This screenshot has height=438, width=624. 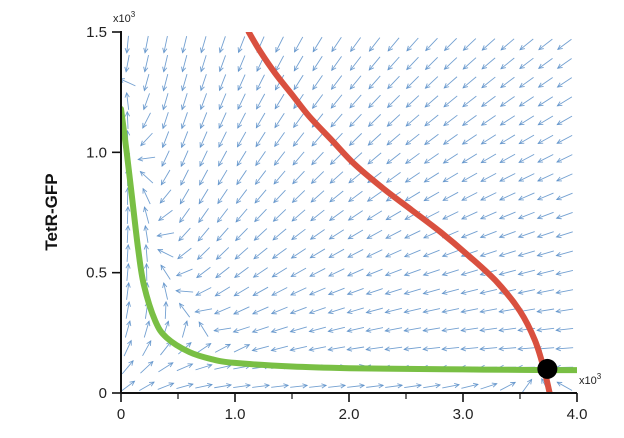 What do you see at coordinates (599, 376) in the screenshot?
I see `x-multiplier-exponent: 3` at bounding box center [599, 376].